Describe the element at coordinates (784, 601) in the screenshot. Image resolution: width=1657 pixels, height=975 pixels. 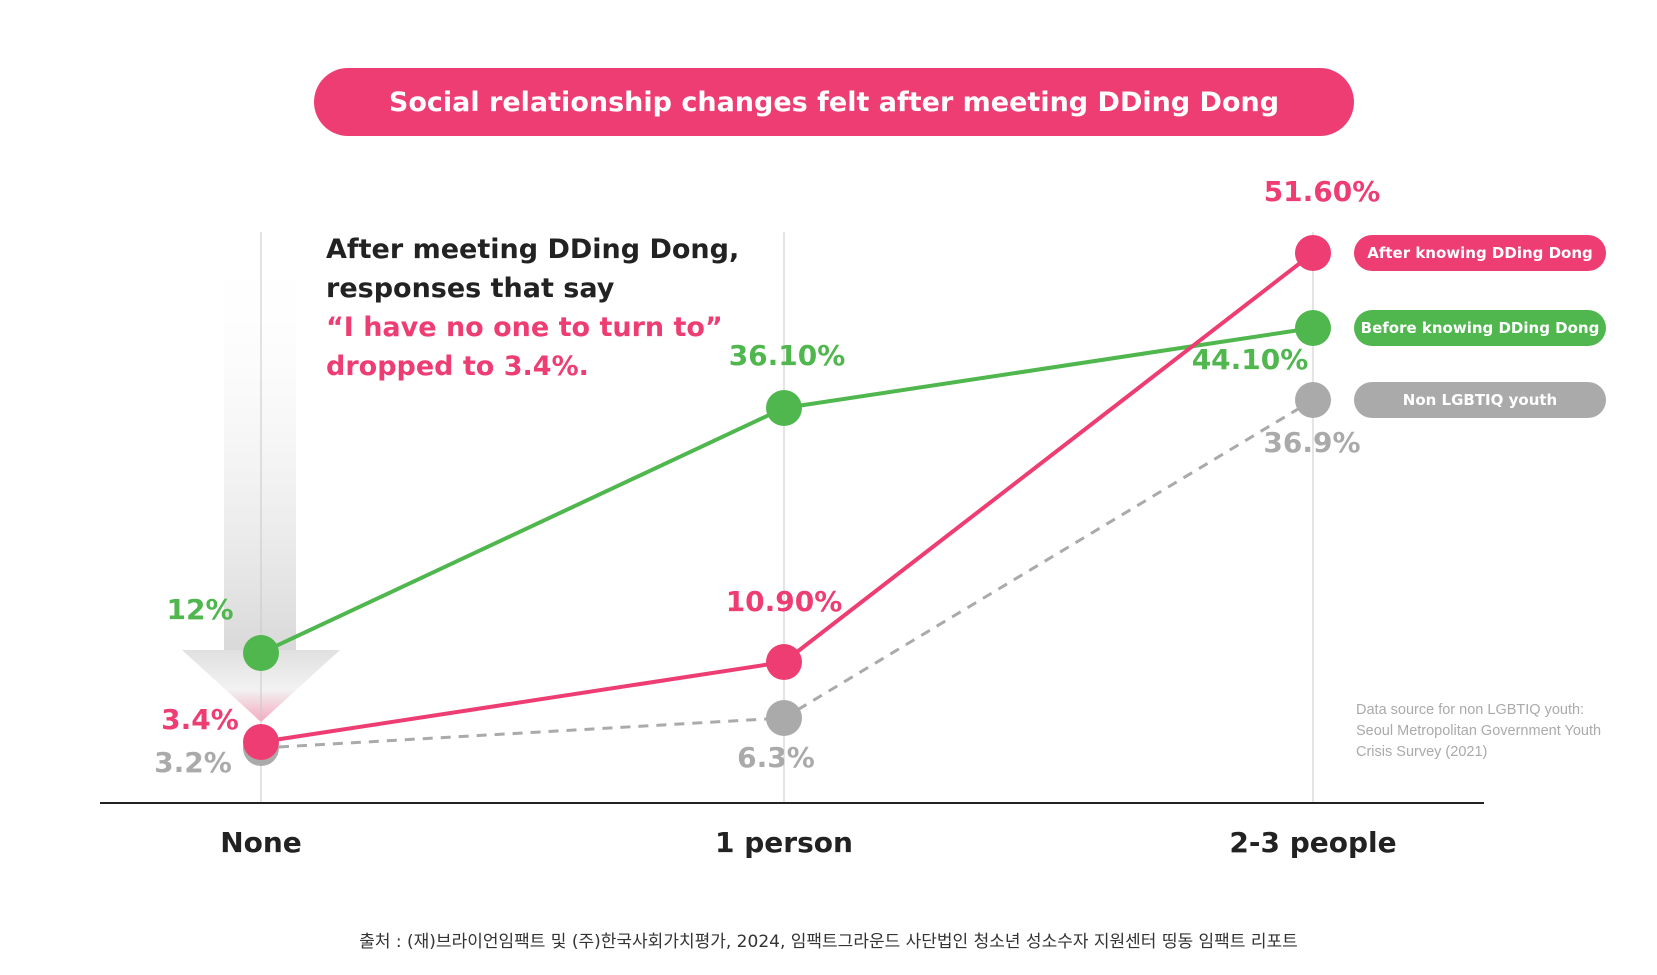
I see `data-label-after-2: 10.90%` at that location.